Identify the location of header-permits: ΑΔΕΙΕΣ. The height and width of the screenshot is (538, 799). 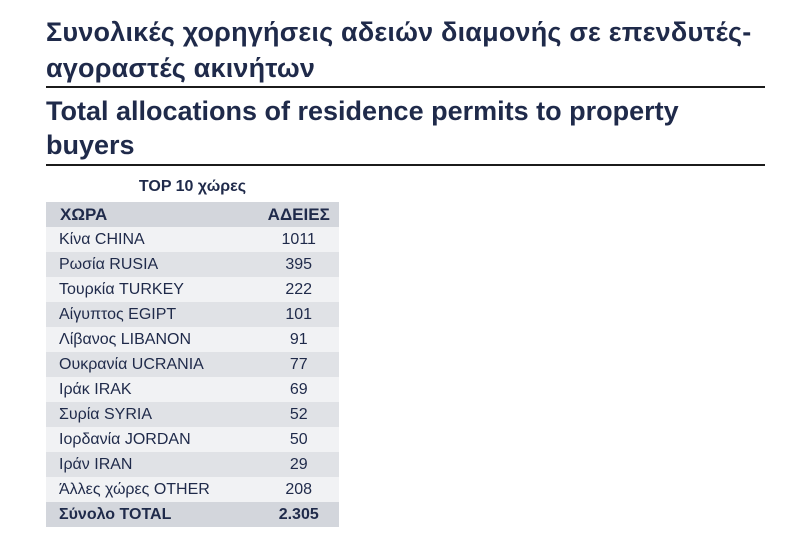
(298, 214).